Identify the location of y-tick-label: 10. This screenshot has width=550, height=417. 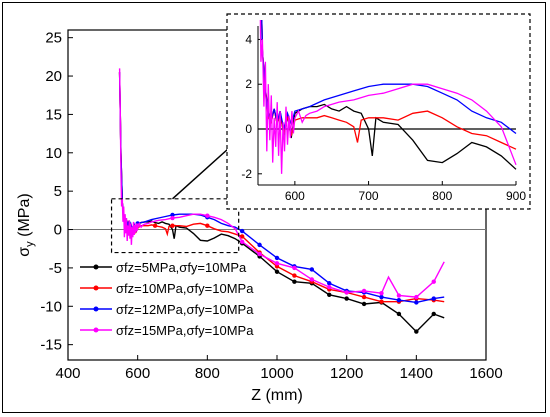
(53, 153).